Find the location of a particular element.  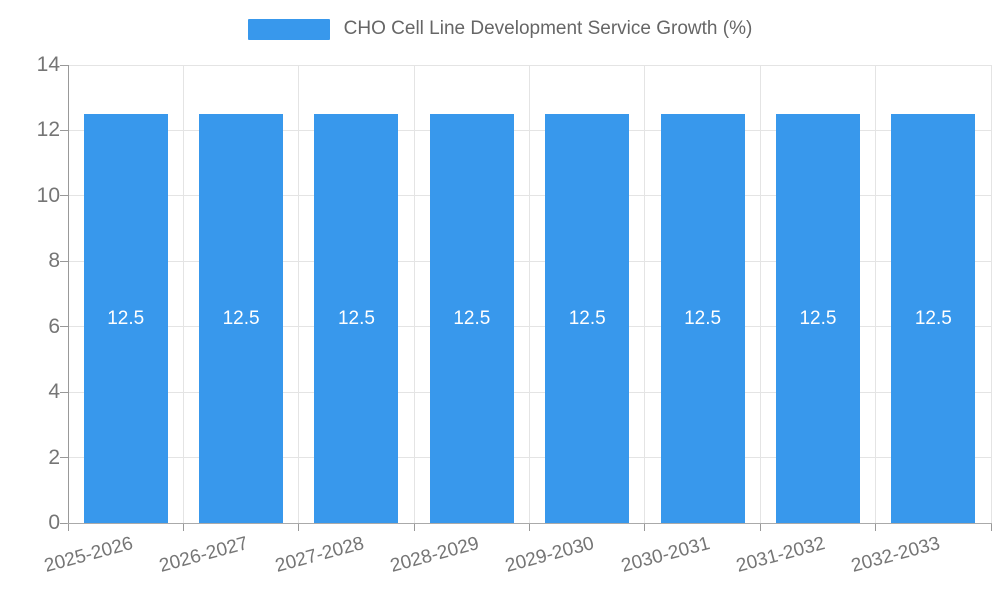

y-axis-tick-label: 6 is located at coordinates (54, 326).